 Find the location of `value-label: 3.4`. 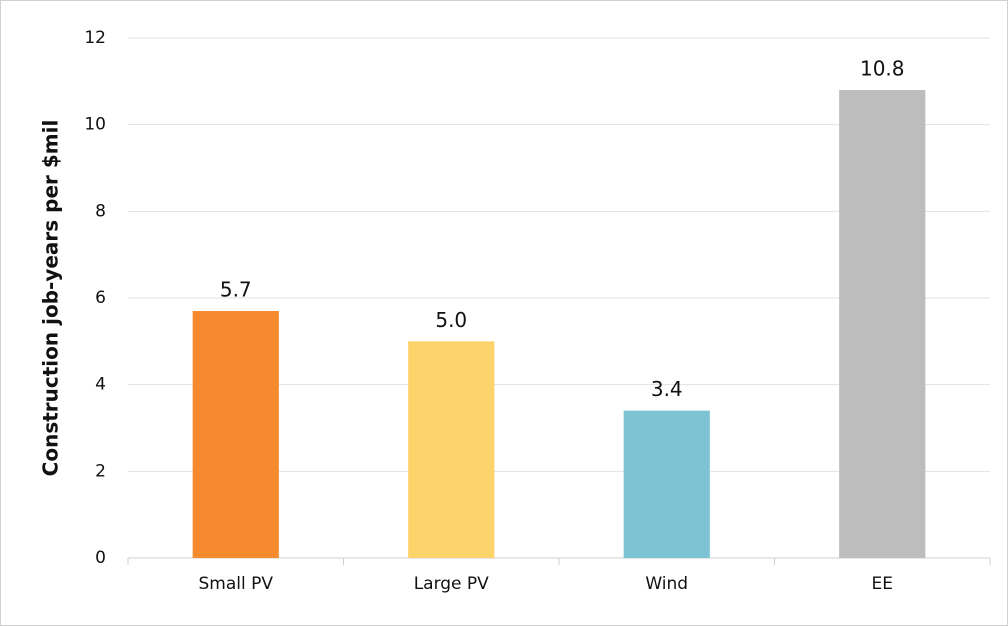

value-label: 3.4 is located at coordinates (667, 389).